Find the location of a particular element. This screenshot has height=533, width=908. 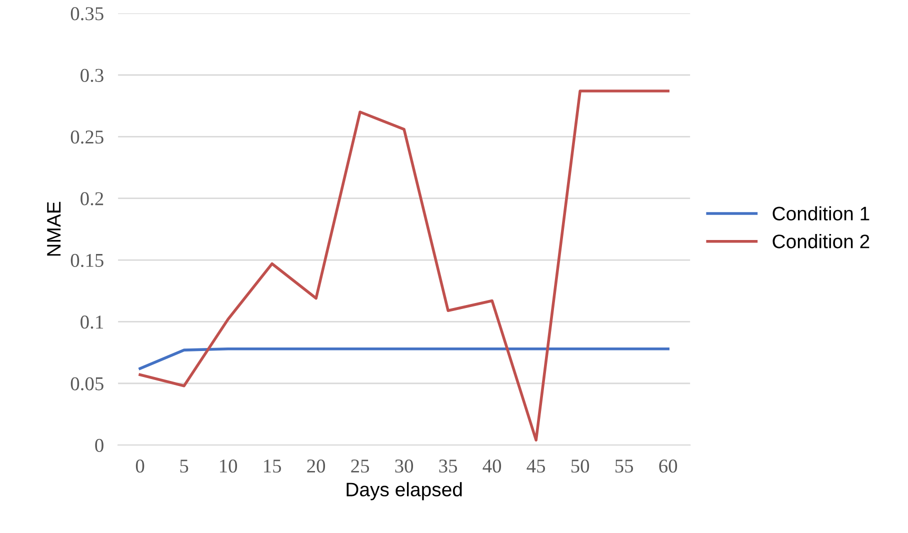

x-tick-label: 0 is located at coordinates (140, 466).